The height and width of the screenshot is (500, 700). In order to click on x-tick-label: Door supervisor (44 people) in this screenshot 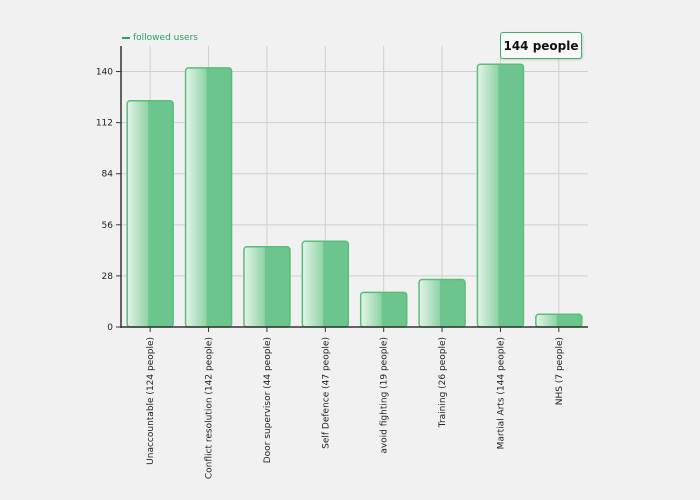, I will do `click(268, 400)`.